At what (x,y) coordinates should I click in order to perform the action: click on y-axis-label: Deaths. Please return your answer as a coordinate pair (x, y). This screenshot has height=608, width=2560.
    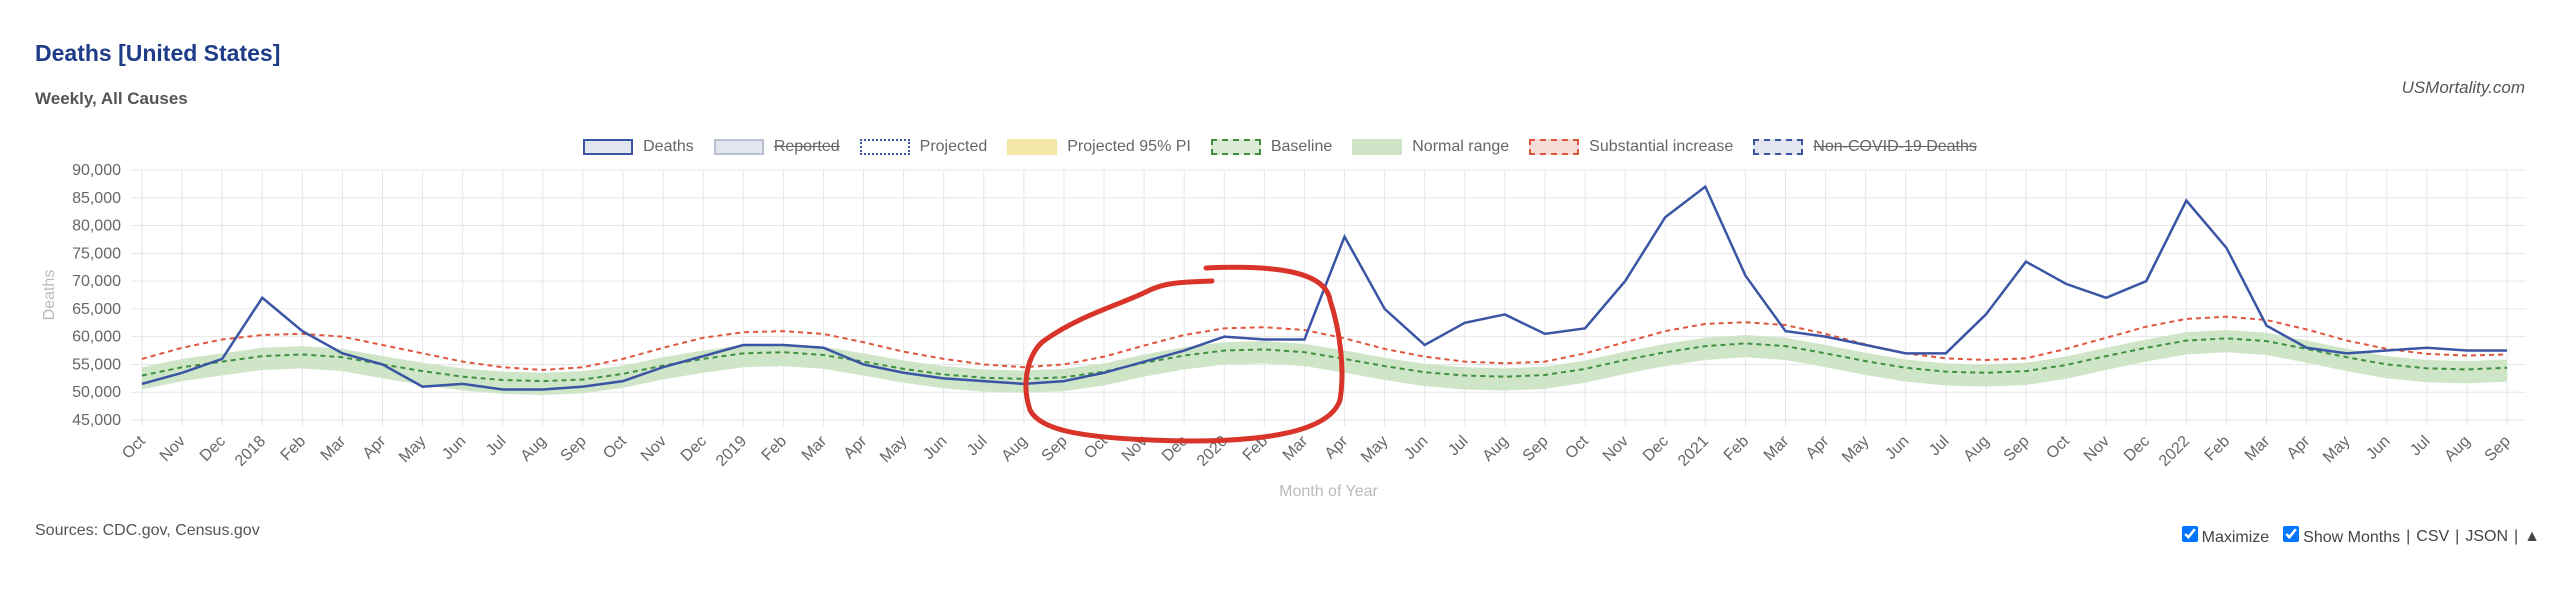
    Looking at the image, I should click on (49, 295).